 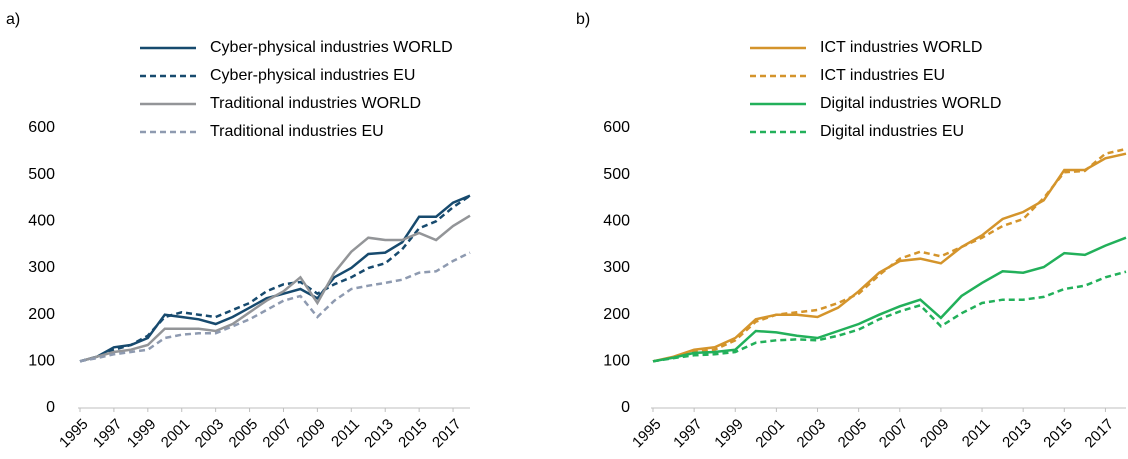 I want to click on legend-label: Digital industries EU, so click(x=892, y=131).